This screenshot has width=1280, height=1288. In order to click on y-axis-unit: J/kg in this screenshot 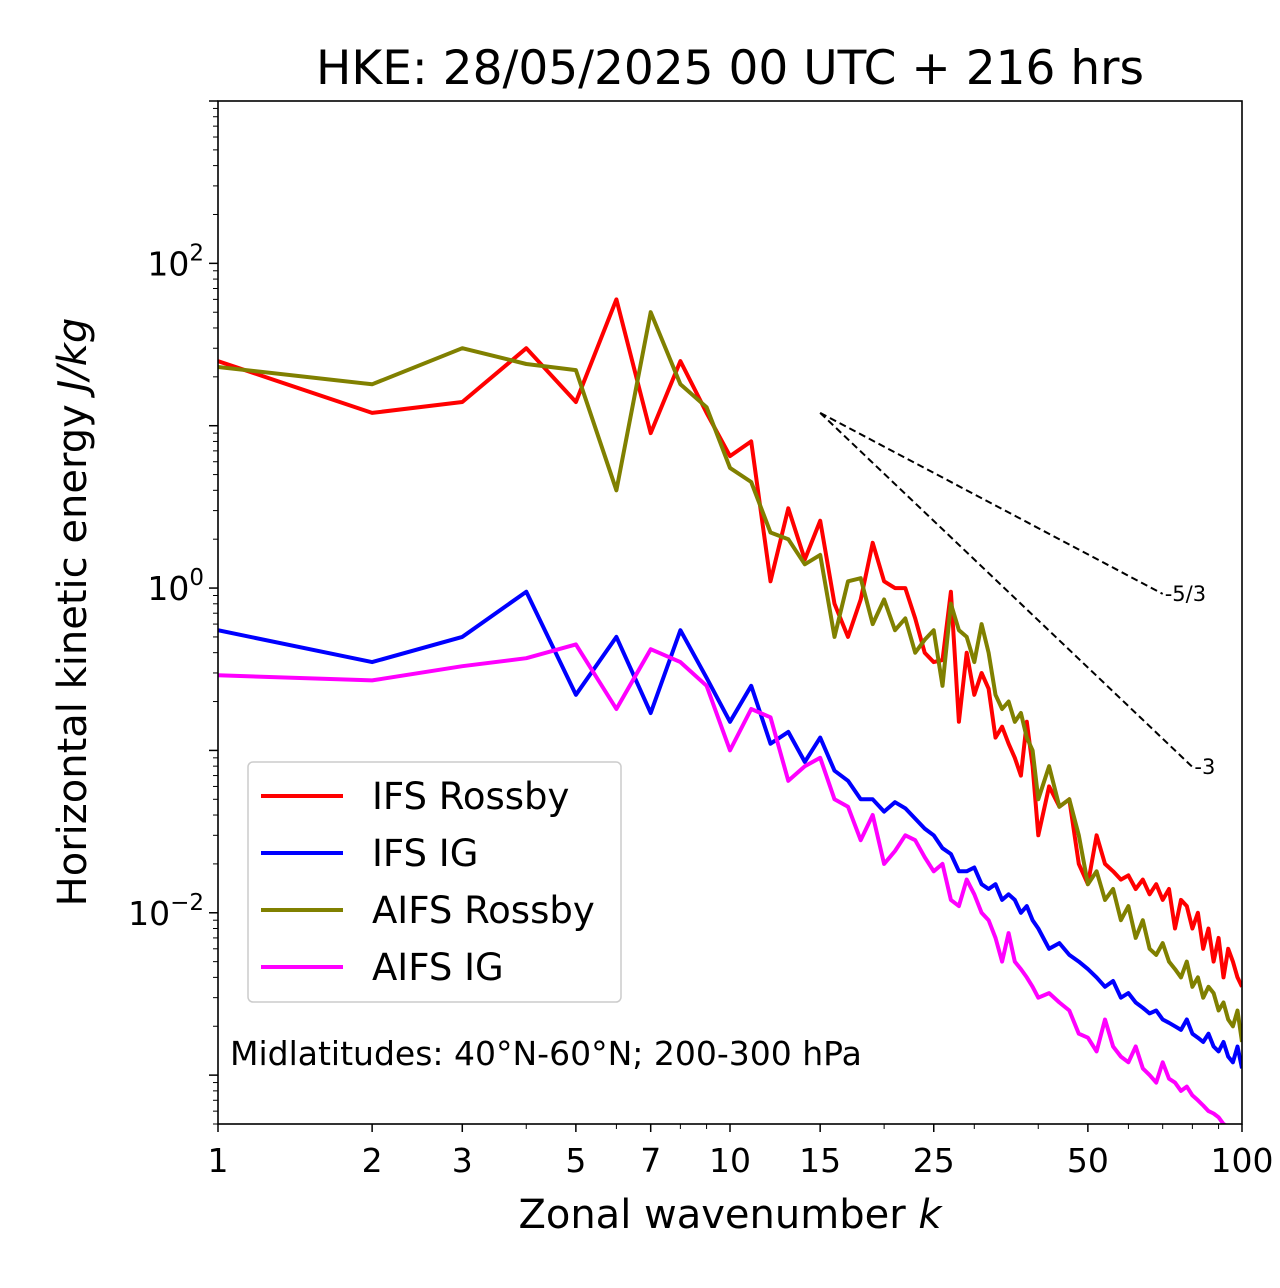, I will do `click(73, 358)`.